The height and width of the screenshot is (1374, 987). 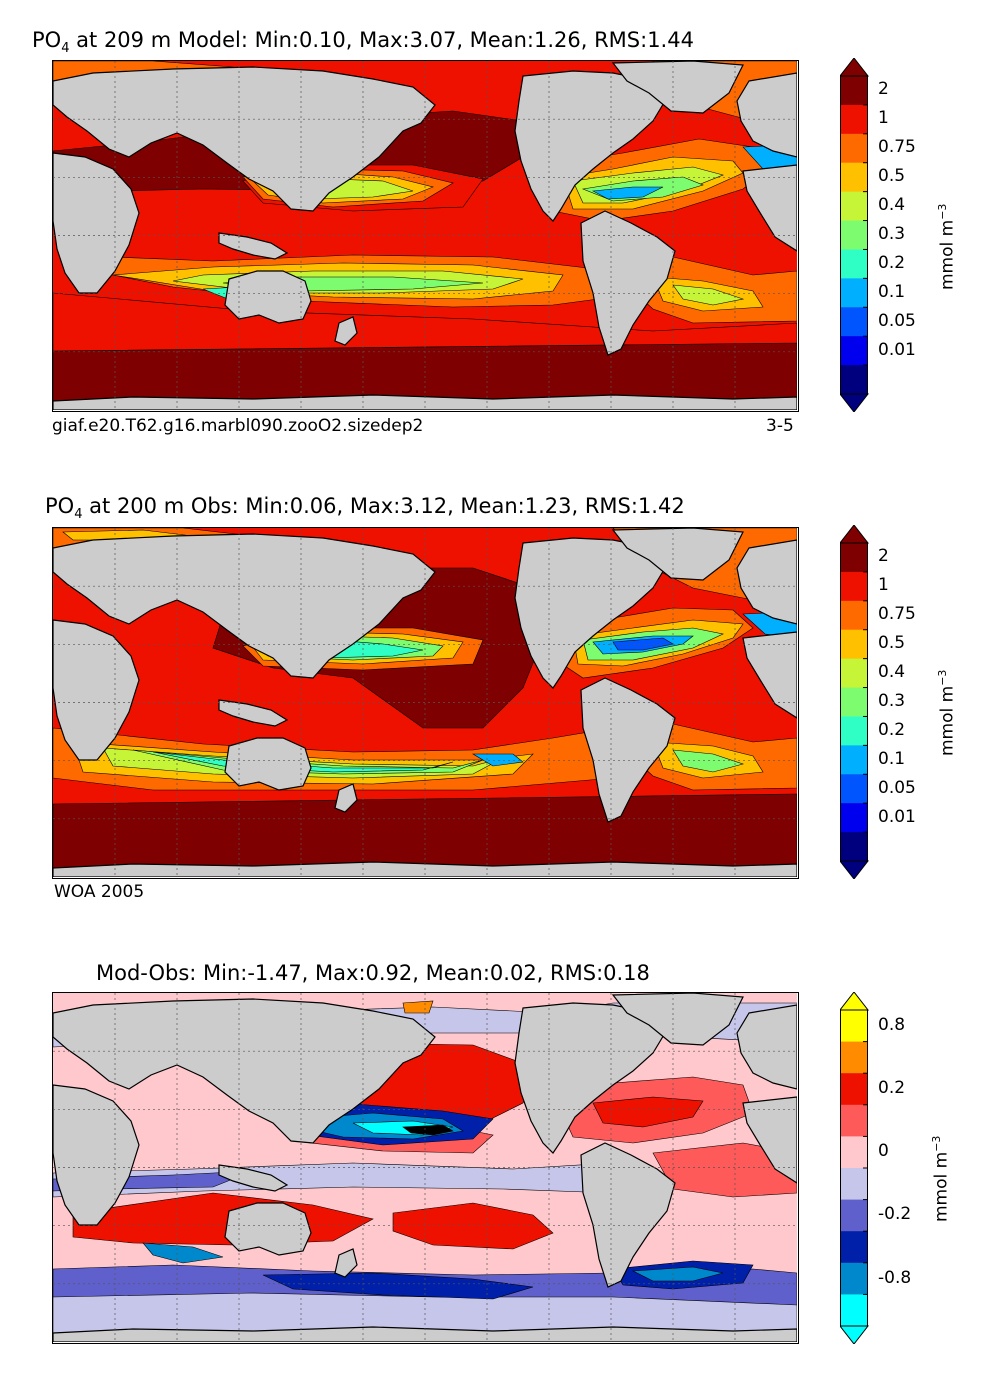 What do you see at coordinates (346, 1263) in the screenshot?
I see `panel3-land-new-zealand` at bounding box center [346, 1263].